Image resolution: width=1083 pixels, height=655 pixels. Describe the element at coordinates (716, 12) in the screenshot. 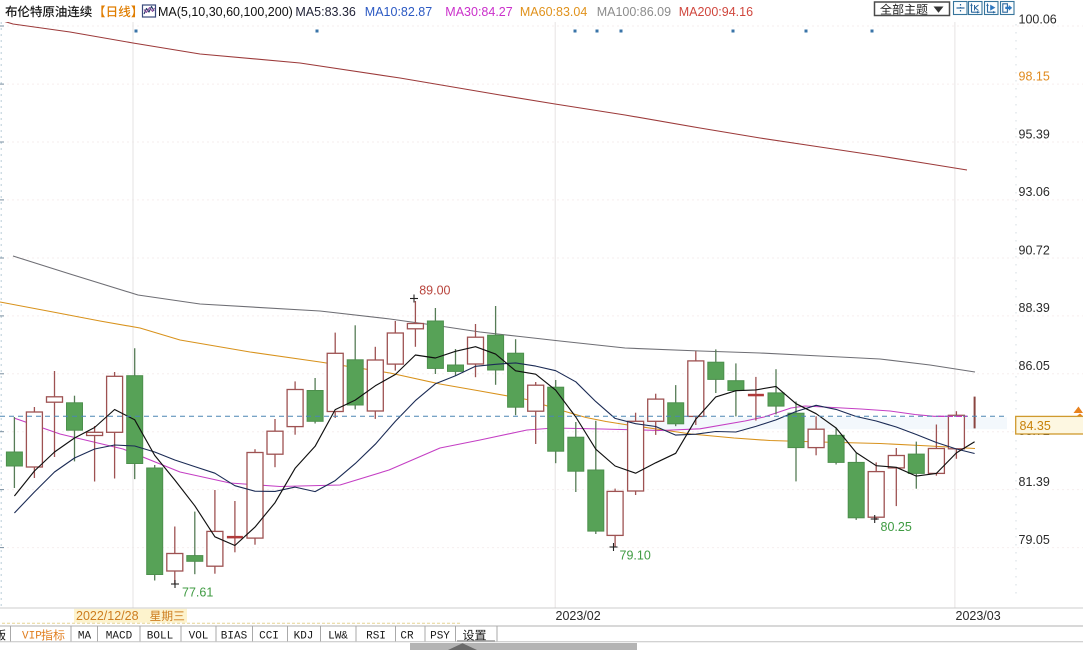

I see `svg-text: MA200:94.16` at that location.